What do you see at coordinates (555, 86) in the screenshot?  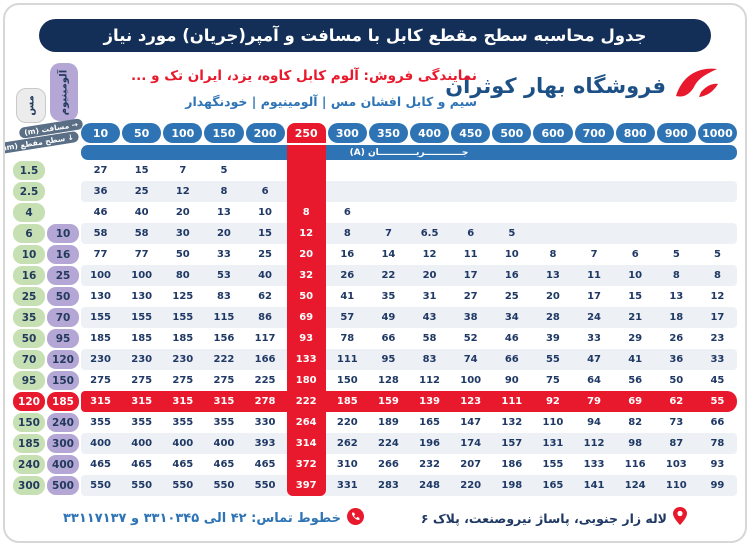 I see `store-name: فروشگاه بهار کوثران` at bounding box center [555, 86].